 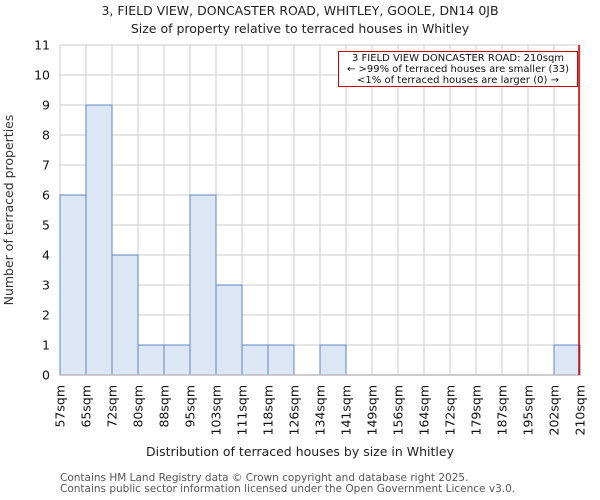 I want to click on x-tick-label: 72sqm, so click(x=112, y=406).